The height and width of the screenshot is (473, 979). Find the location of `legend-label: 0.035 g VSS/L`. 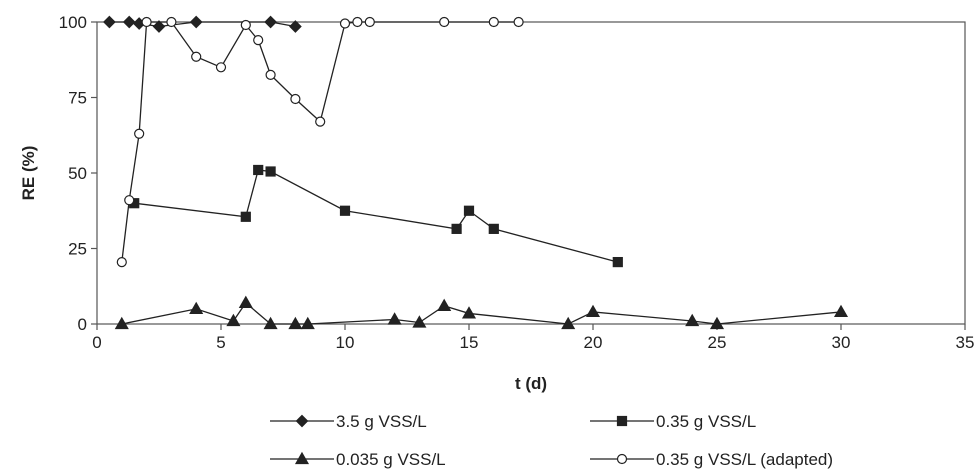

legend-label: 0.035 g VSS/L is located at coordinates (391, 459).